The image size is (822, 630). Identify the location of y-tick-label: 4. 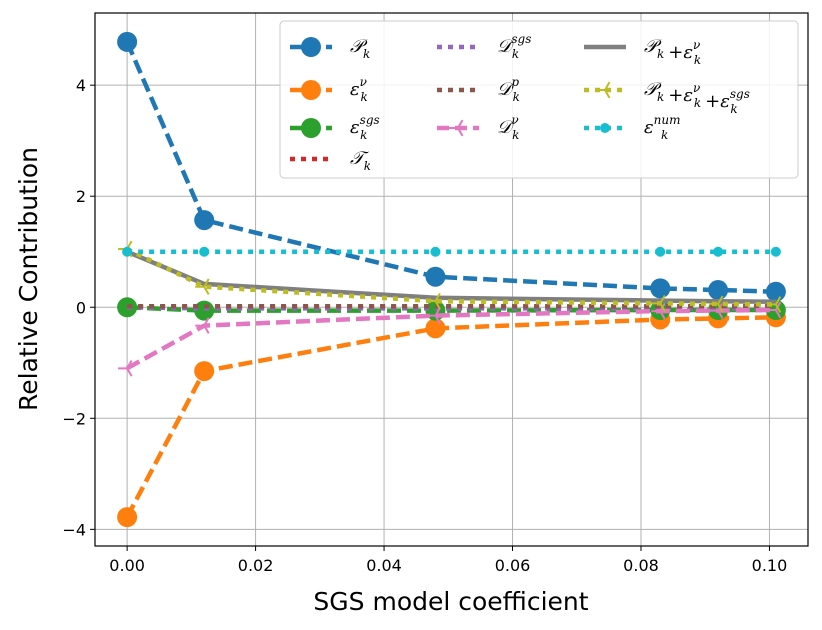
(81, 85).